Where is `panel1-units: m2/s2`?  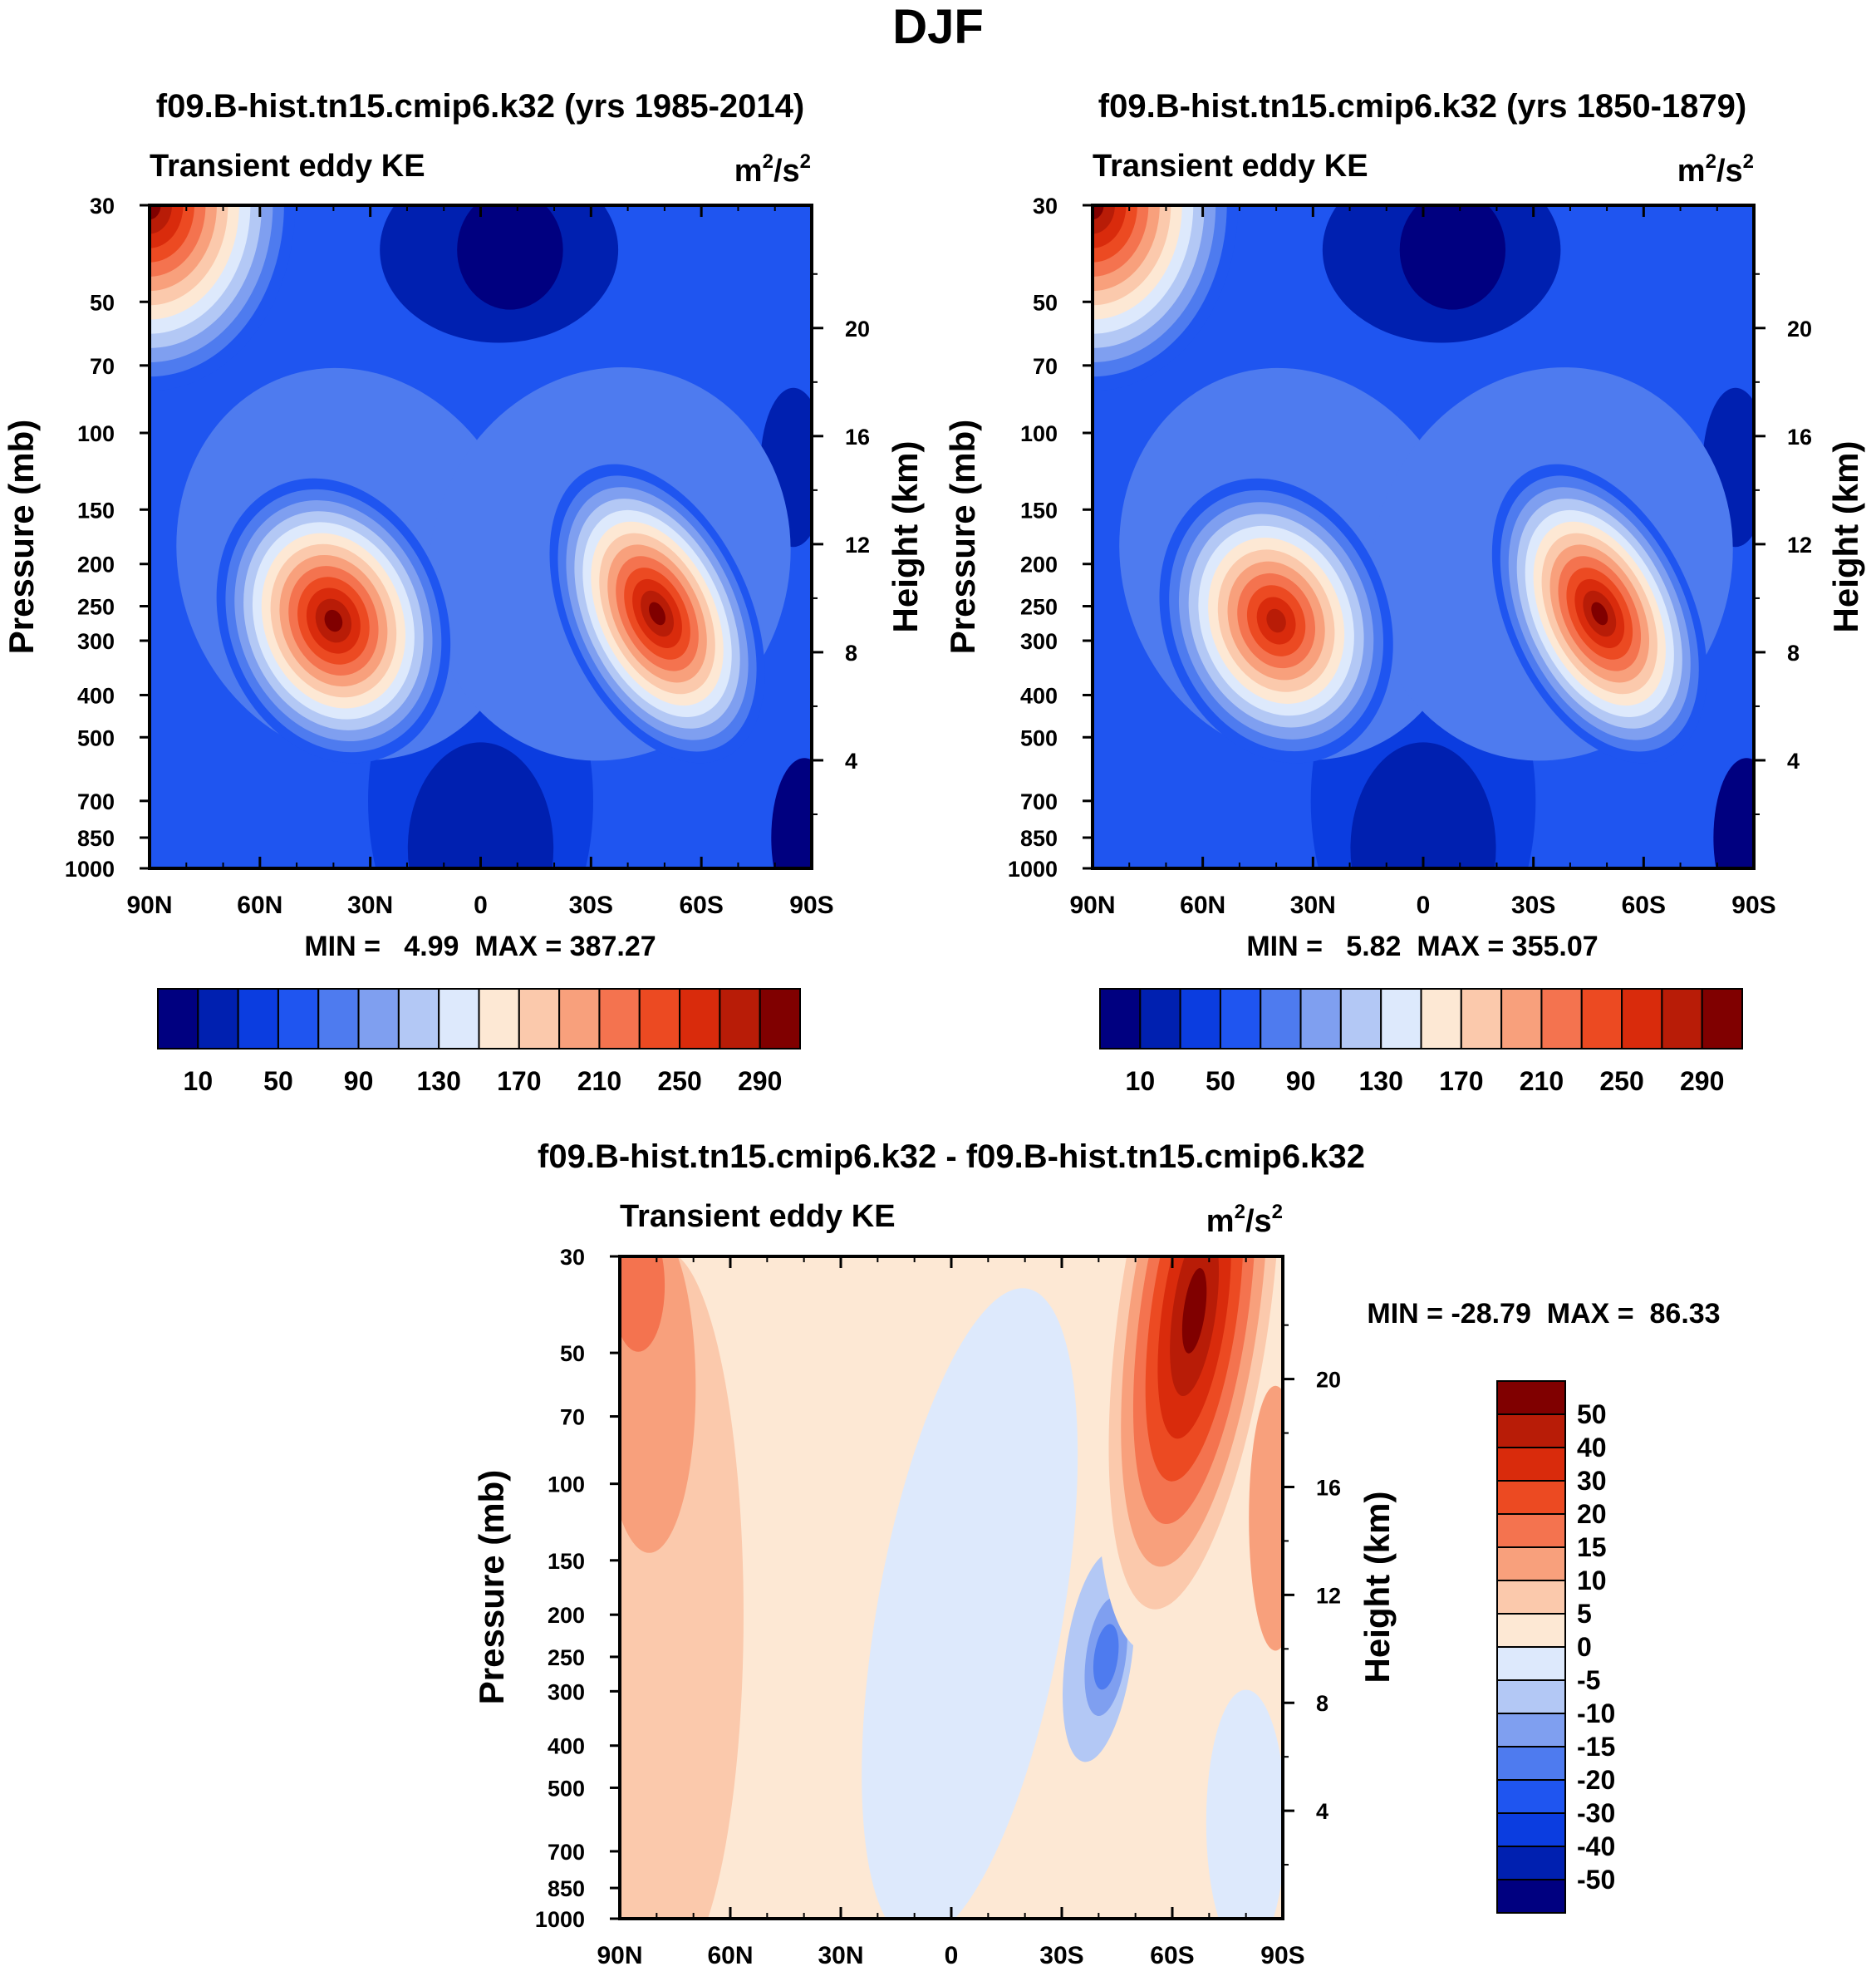 panel1-units: m2/s2 is located at coordinates (772, 169).